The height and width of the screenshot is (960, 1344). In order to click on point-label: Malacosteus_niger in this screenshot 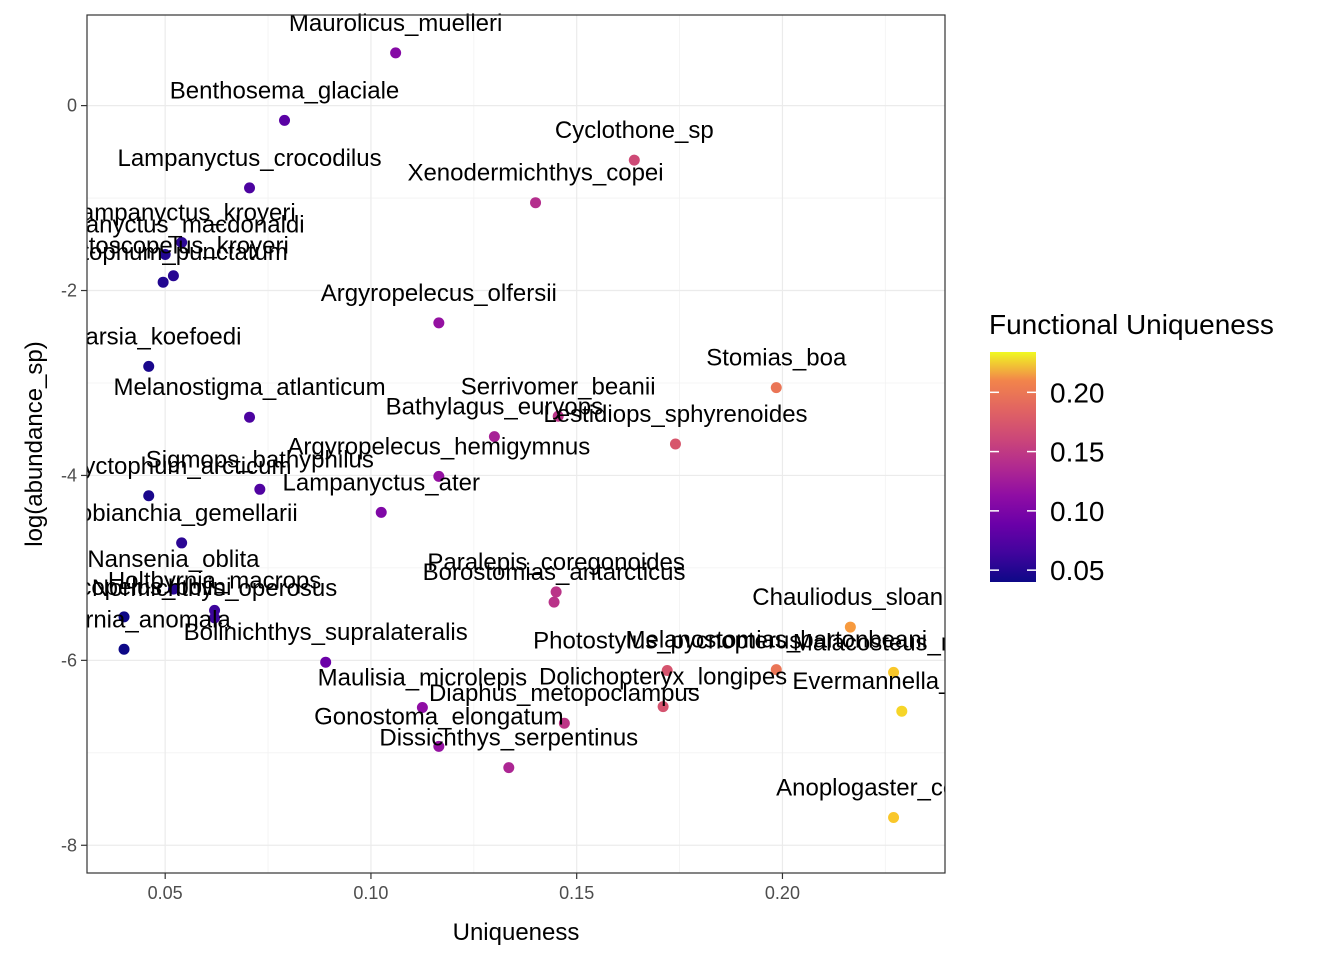, I will do `click(893, 642)`.